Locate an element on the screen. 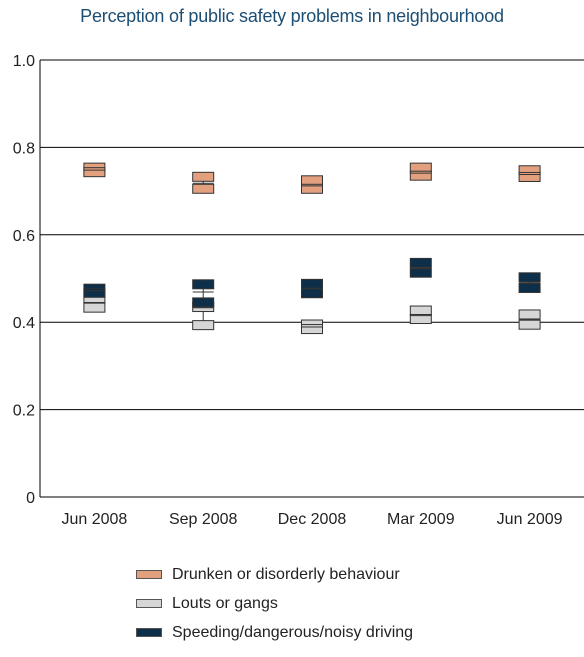  legend-item-1: Louts or gangs is located at coordinates (274, 603).